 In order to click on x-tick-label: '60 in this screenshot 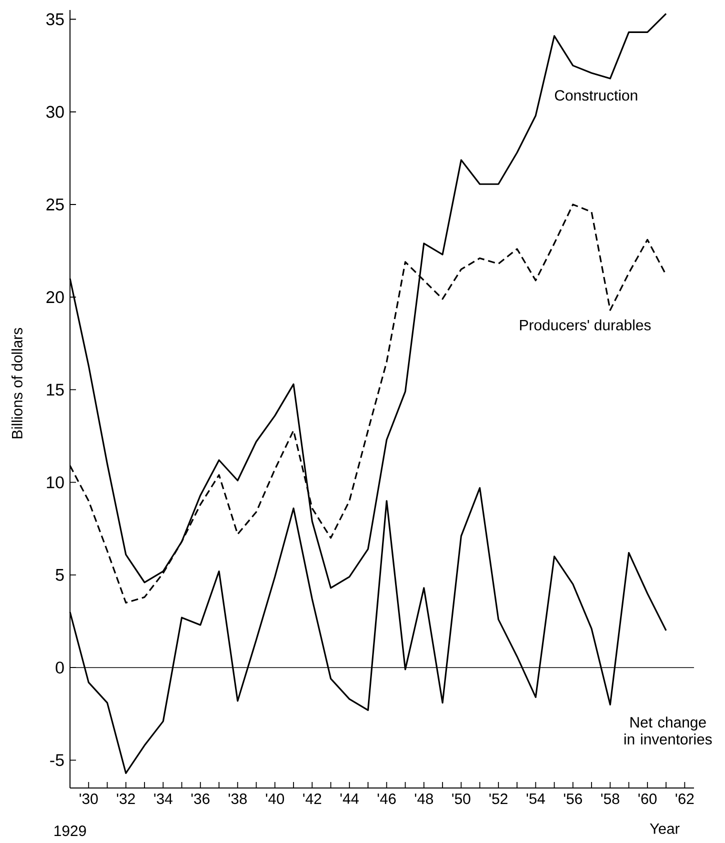, I will do `click(647, 799)`.